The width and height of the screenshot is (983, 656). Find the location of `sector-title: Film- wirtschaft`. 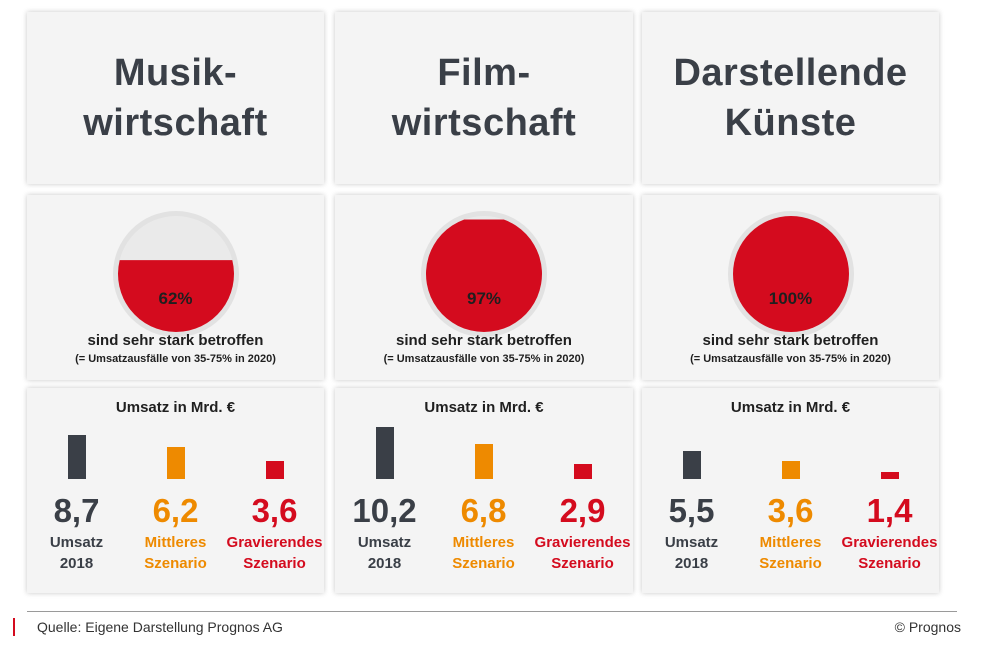

sector-title: Film- wirtschaft is located at coordinates (484, 98).